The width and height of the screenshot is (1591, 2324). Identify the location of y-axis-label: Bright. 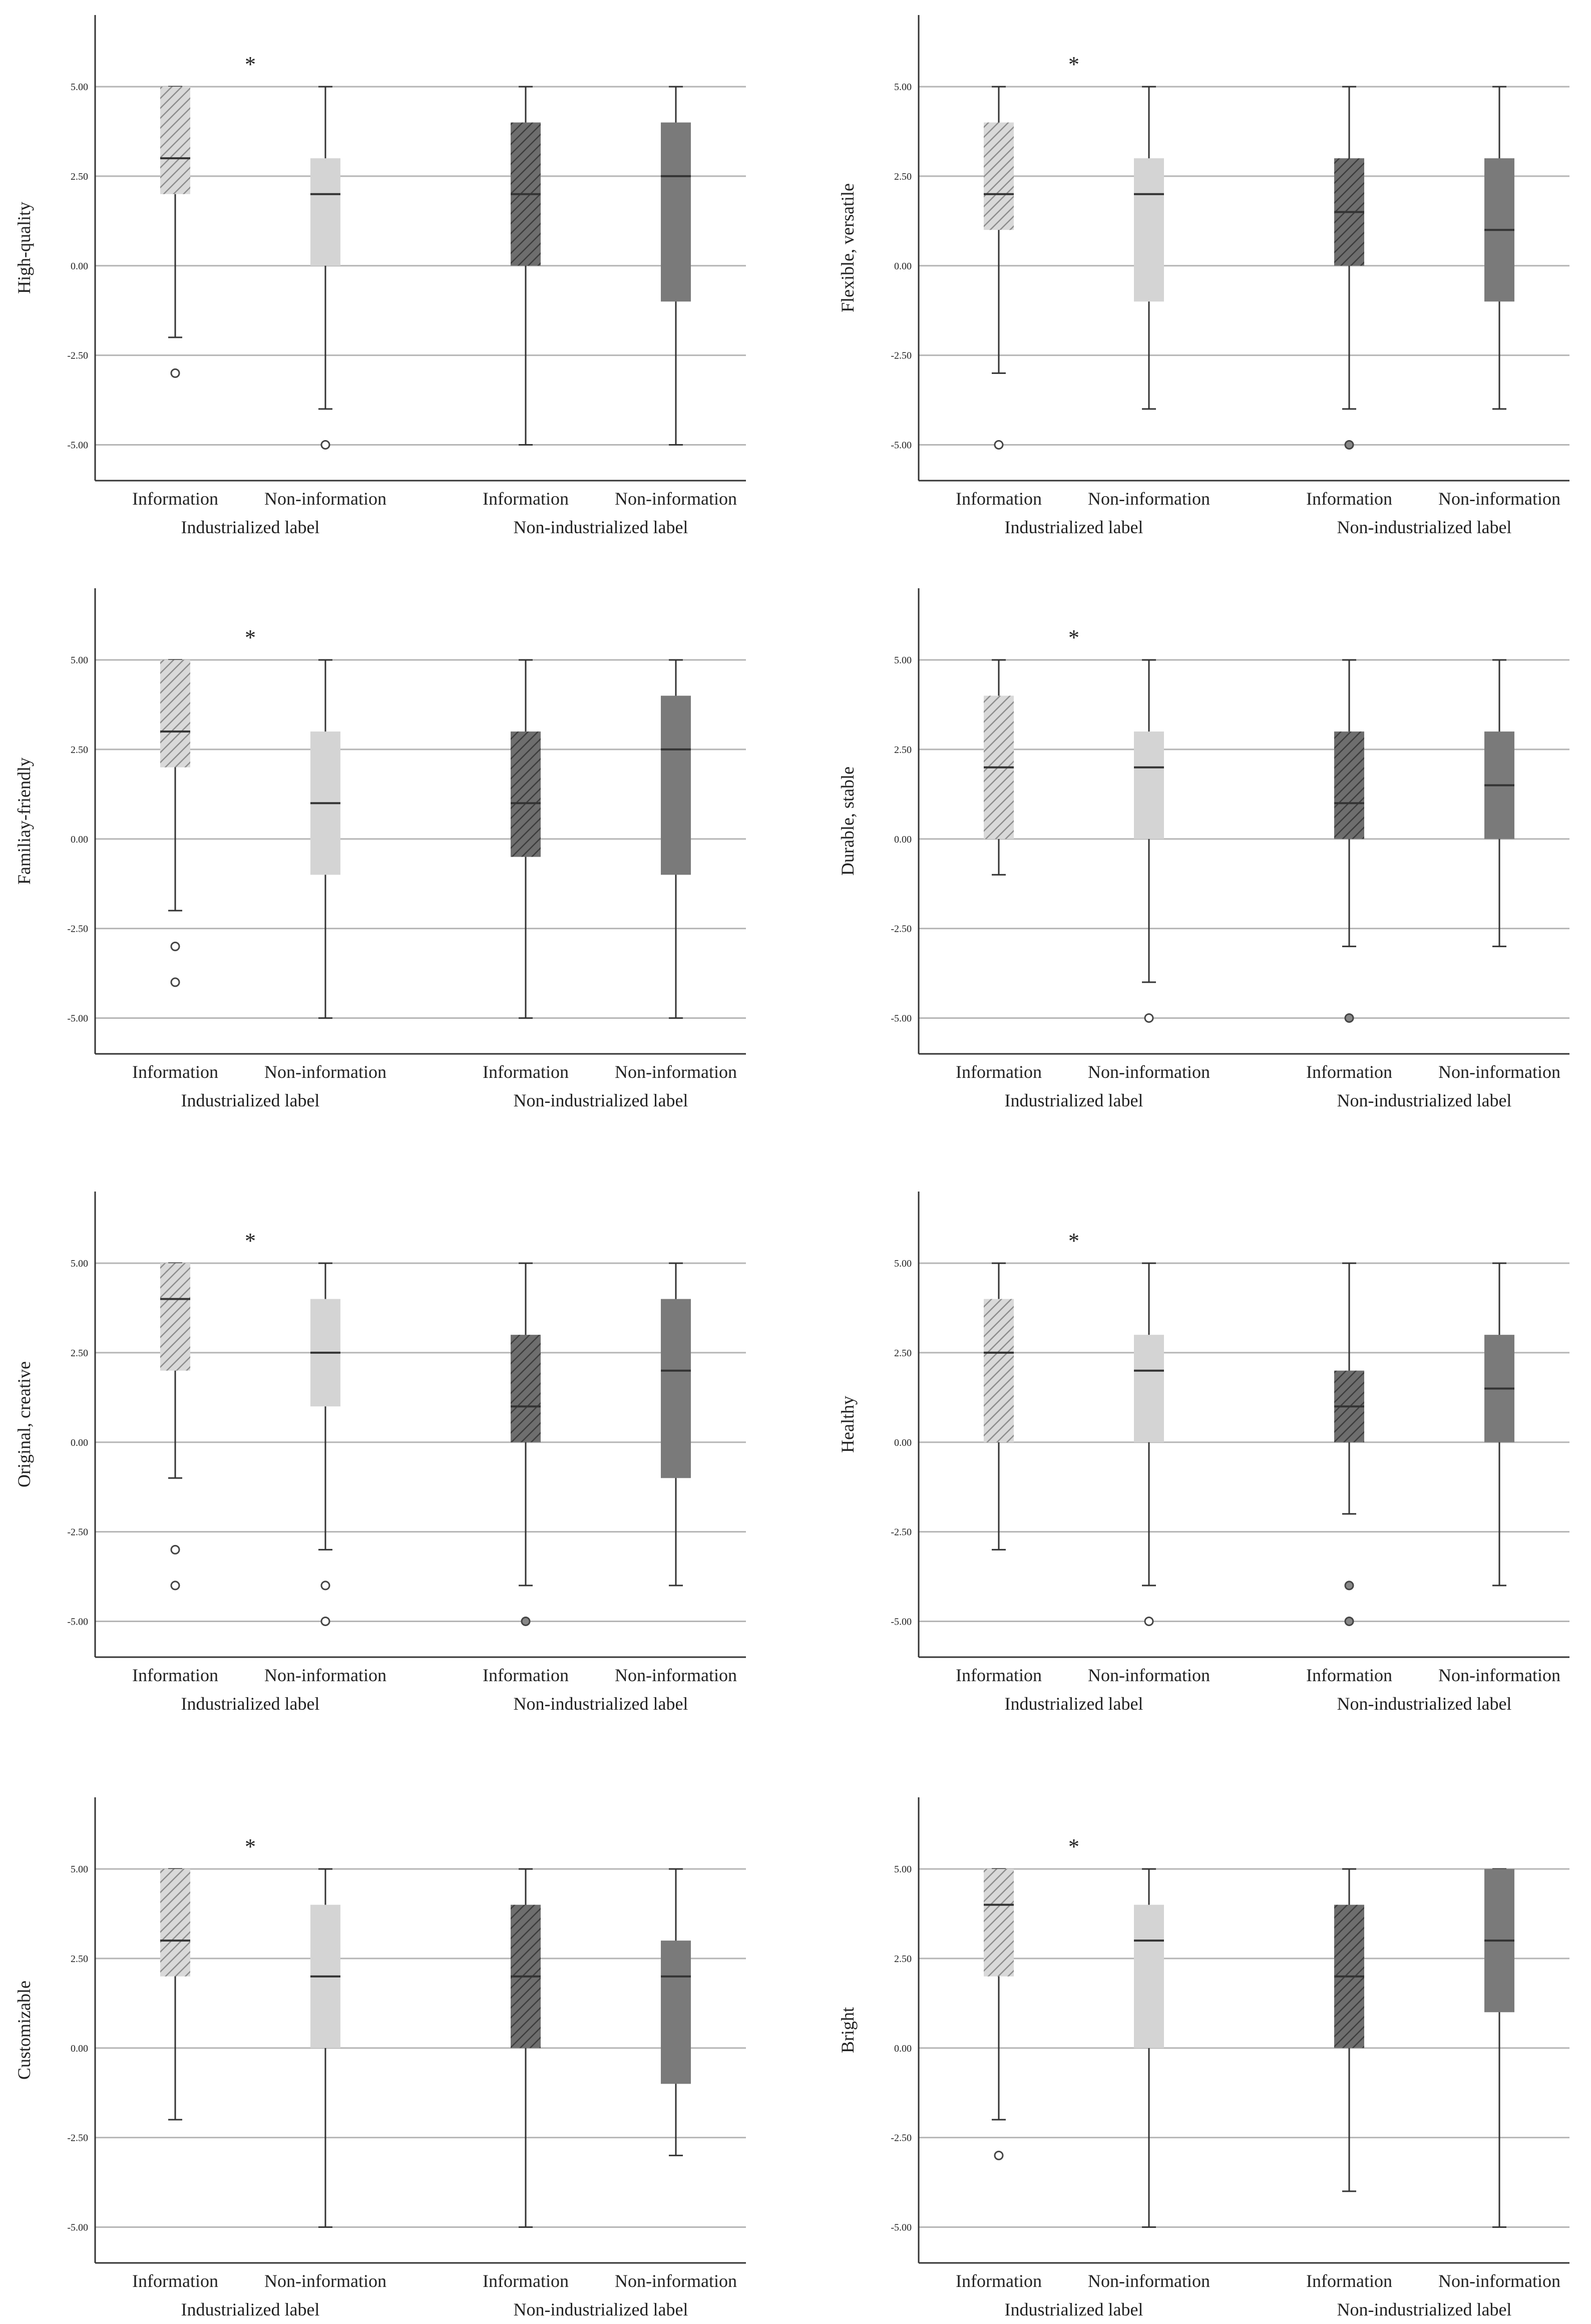
(848, 2030).